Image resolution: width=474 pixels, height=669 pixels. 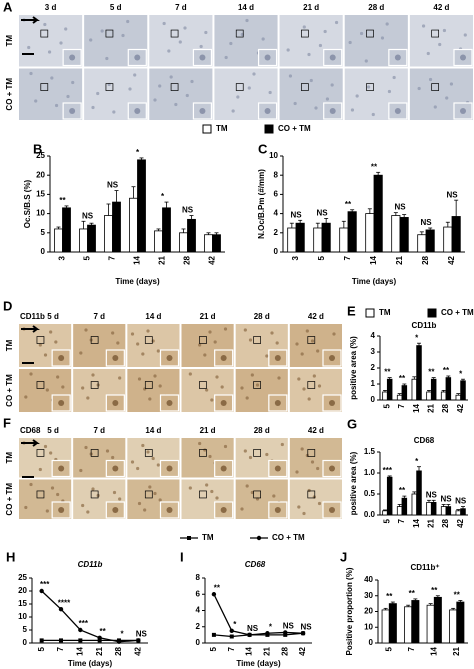 I want to click on legend-label: TM, so click(x=385, y=312).